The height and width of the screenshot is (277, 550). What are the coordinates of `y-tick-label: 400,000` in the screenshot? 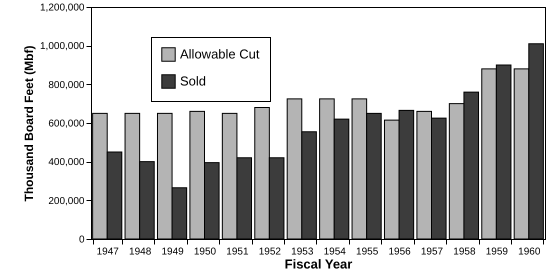 It's located at (66, 162).